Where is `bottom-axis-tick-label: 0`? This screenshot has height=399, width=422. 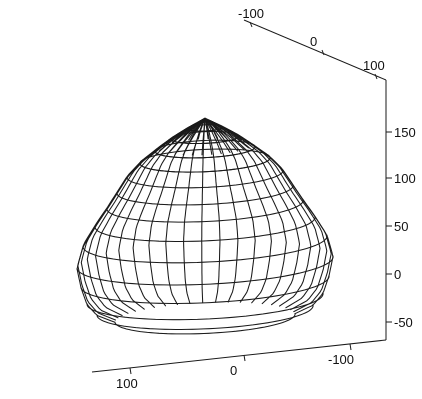
bottom-axis-tick-label: 0 is located at coordinates (233, 370).